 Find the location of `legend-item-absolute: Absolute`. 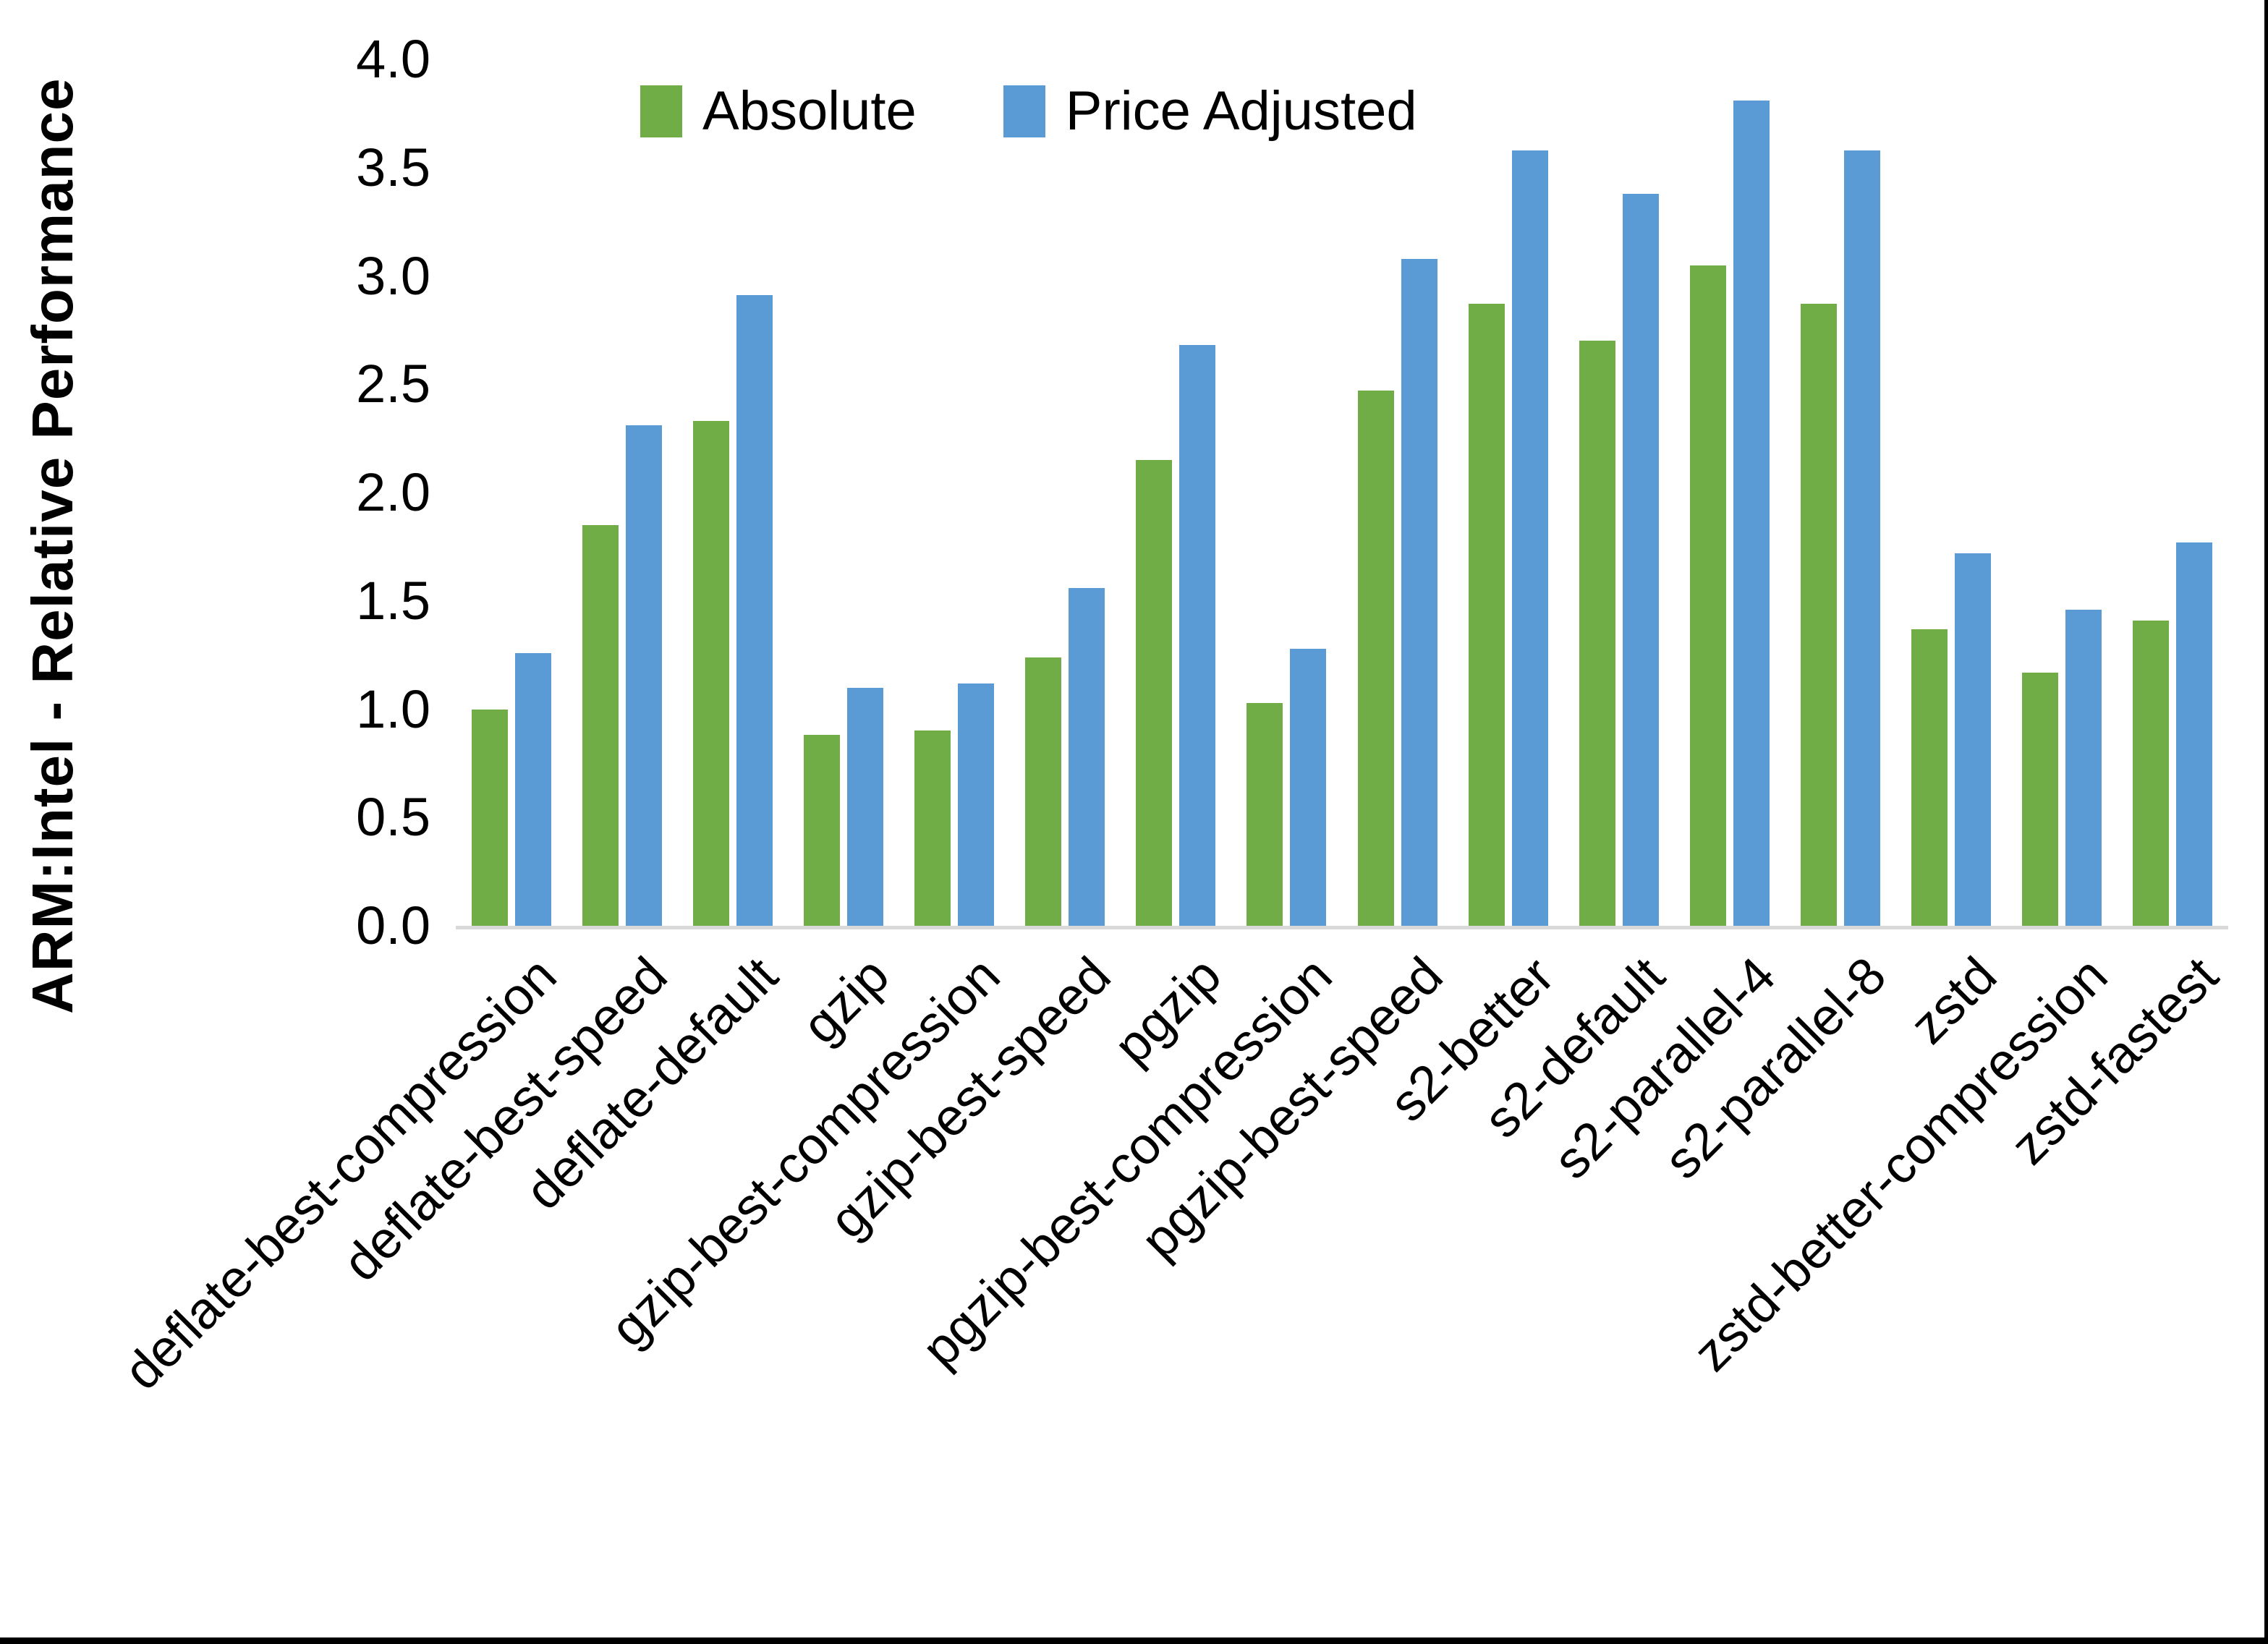

legend-item-absolute: Absolute is located at coordinates (779, 111).